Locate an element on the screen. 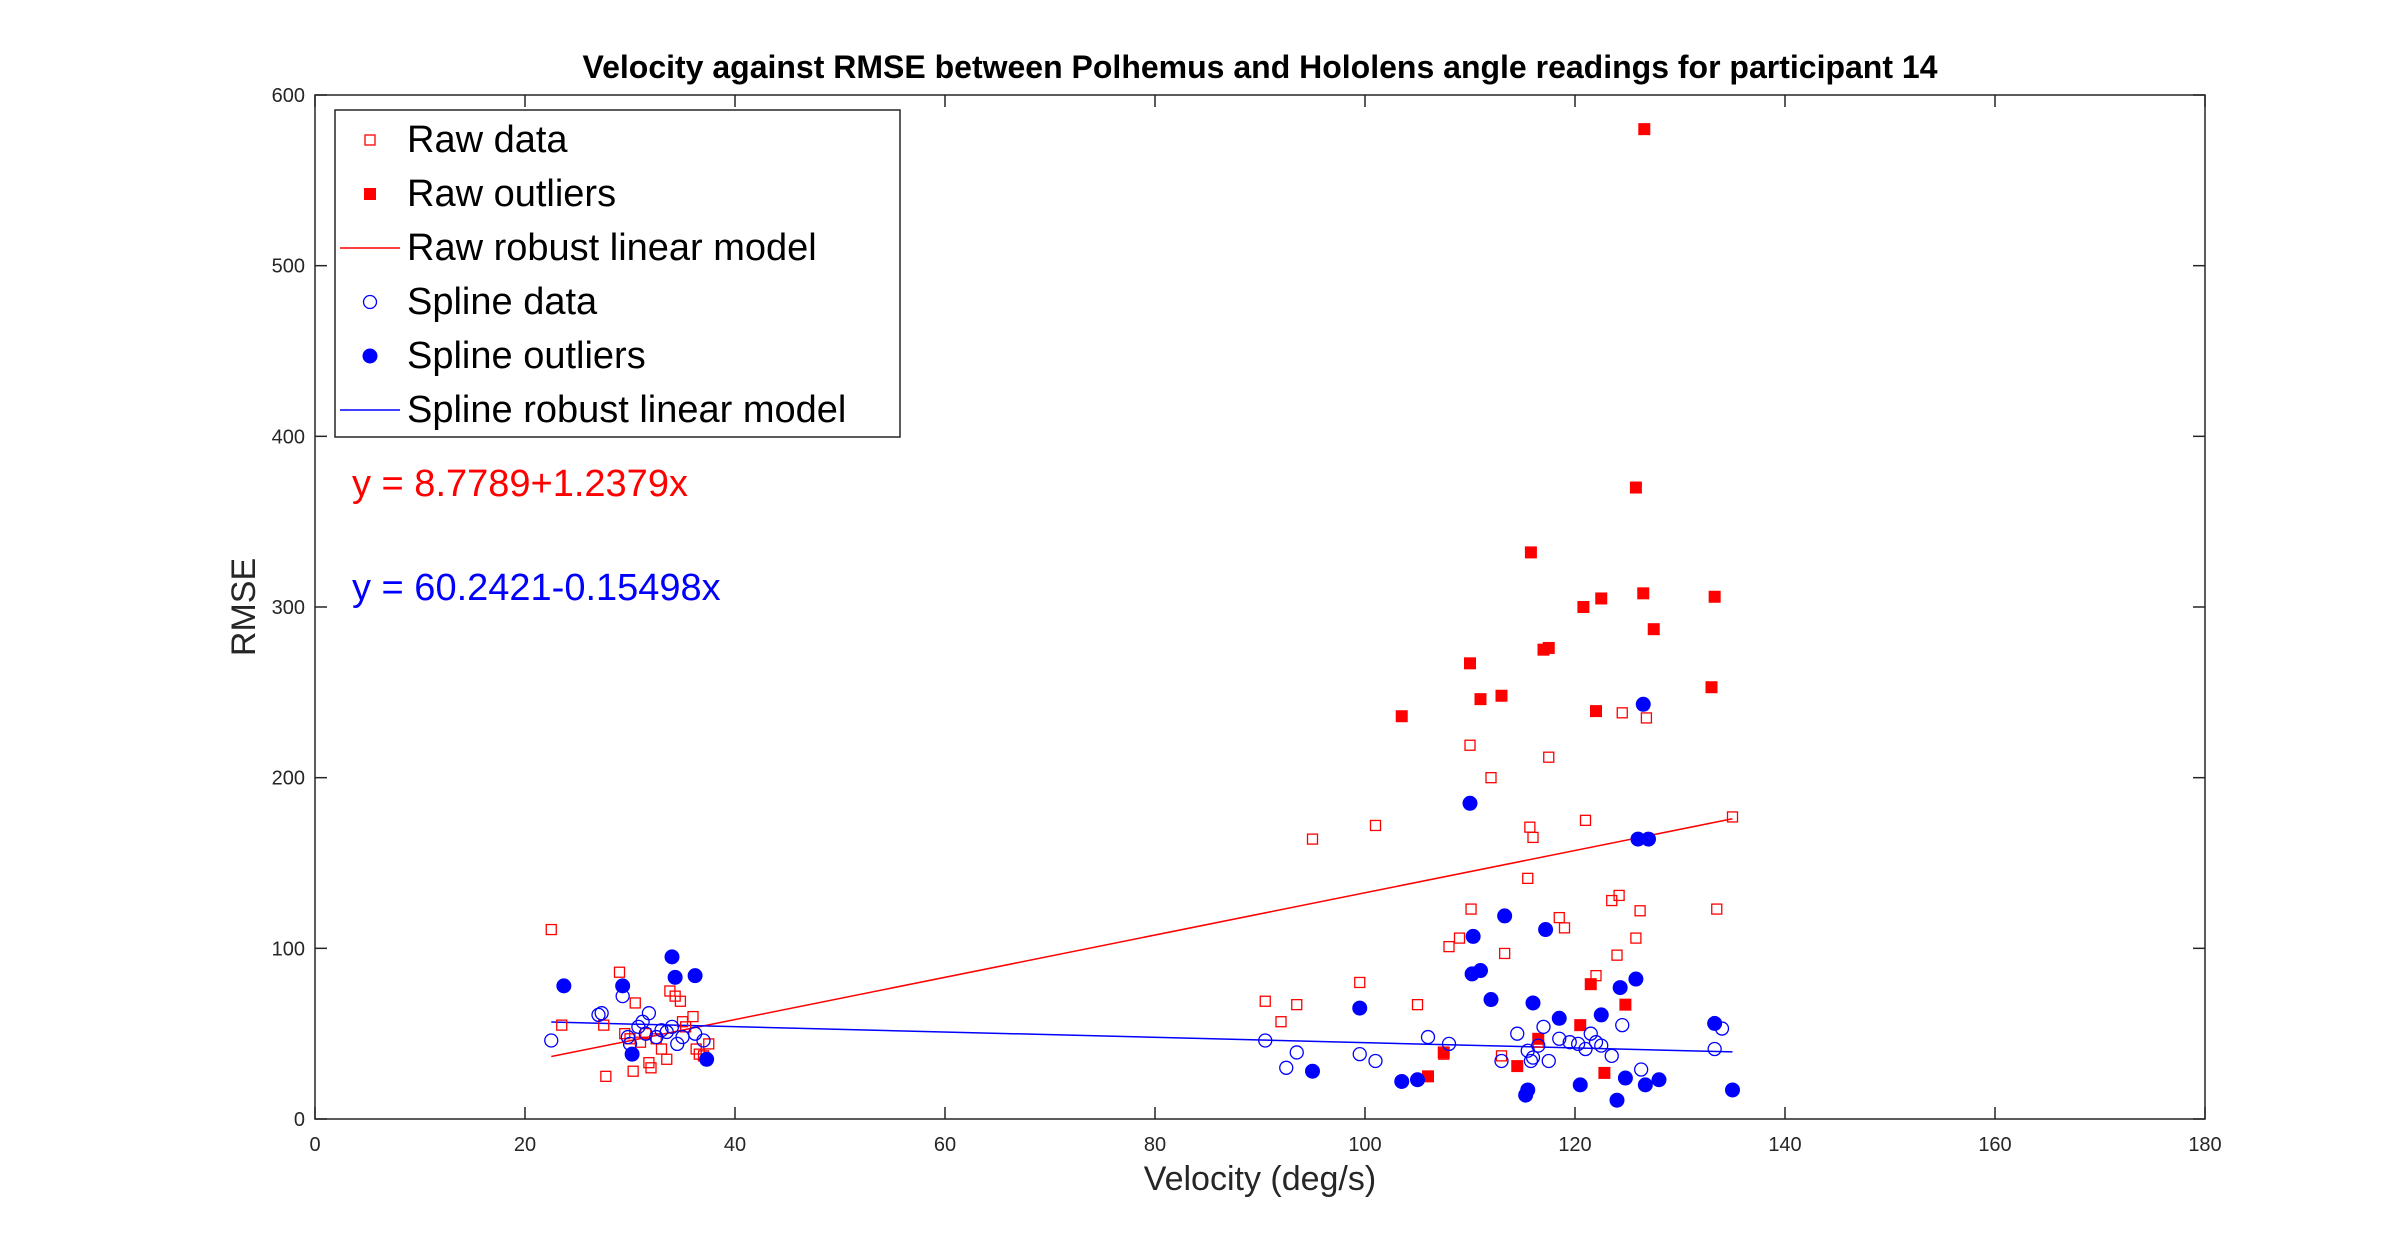 The width and height of the screenshot is (2400, 1238). legend-spline-outliers-swatch is located at coordinates (370, 356).